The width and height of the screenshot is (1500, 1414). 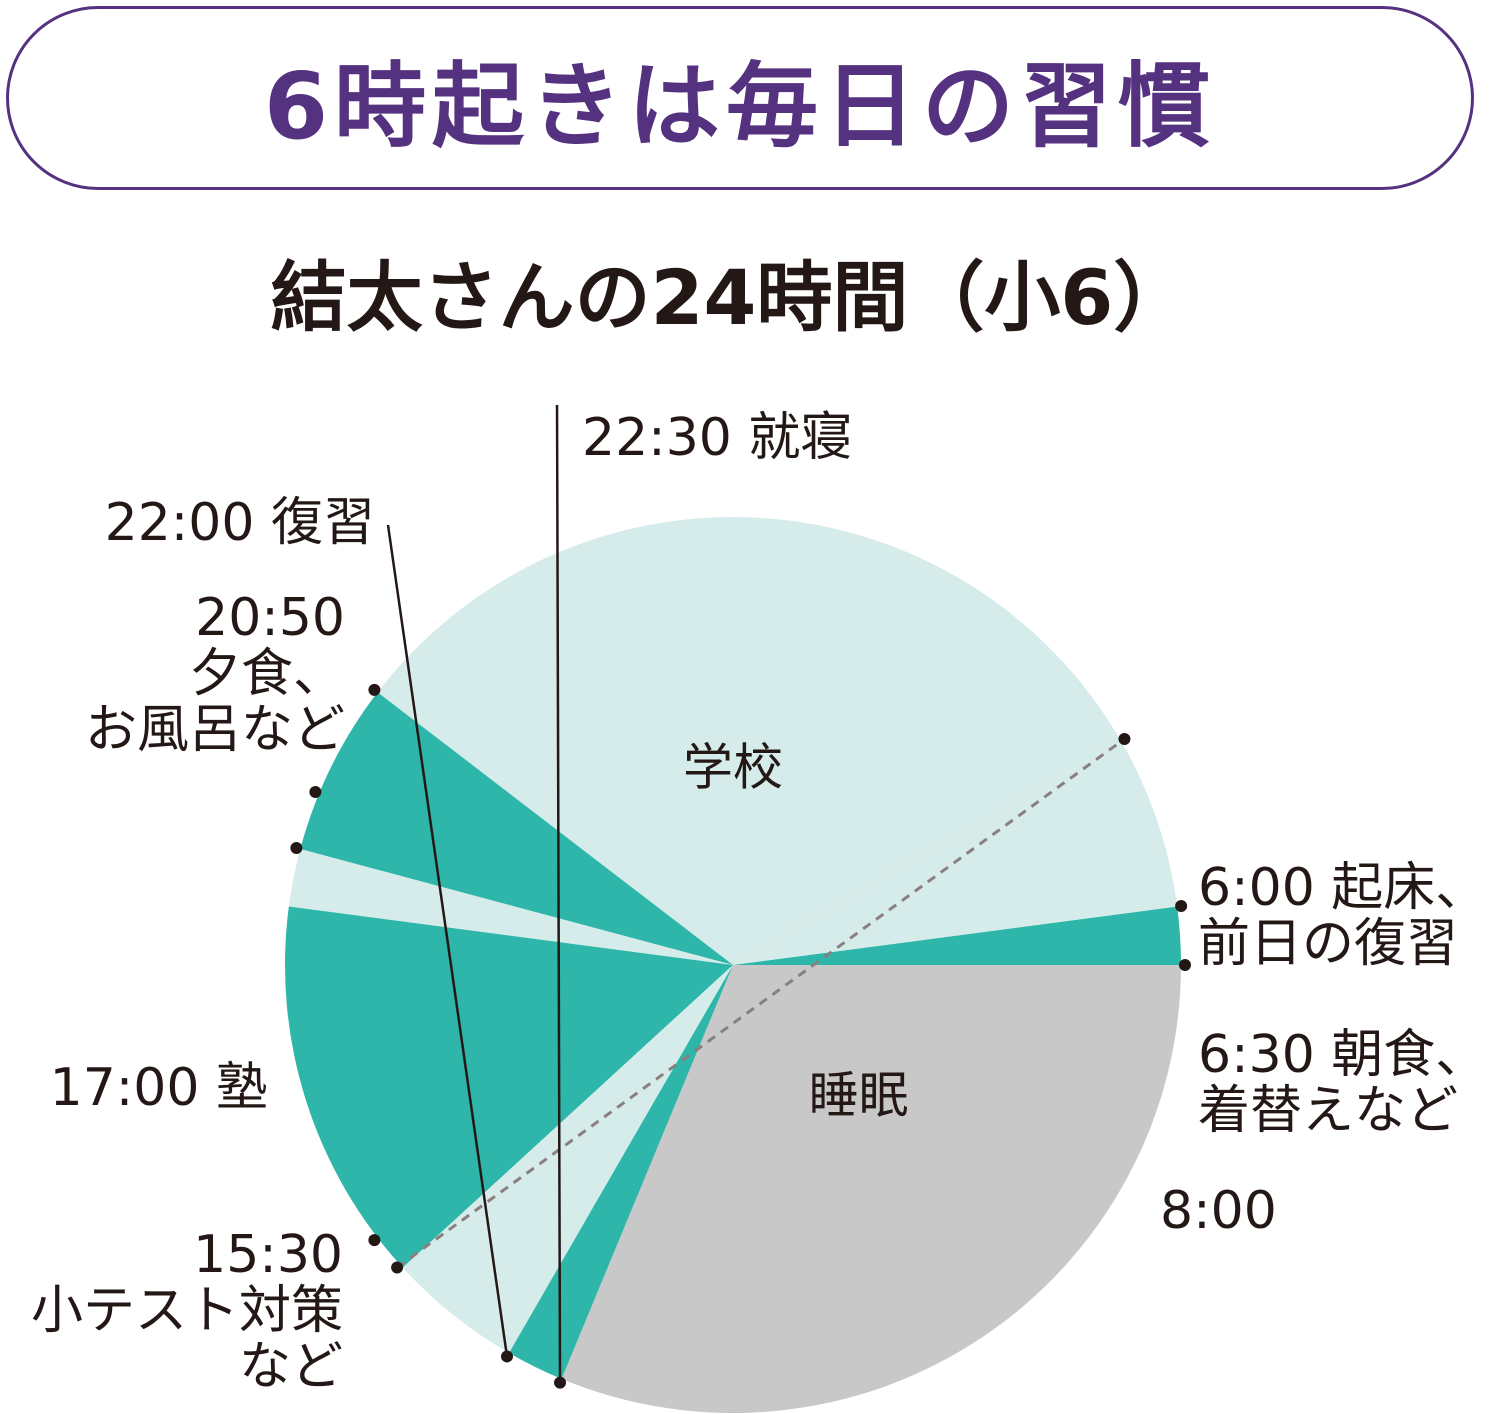 What do you see at coordinates (739, 106) in the screenshot?
I see `banner-title: 6時起きは毎日の習慣` at bounding box center [739, 106].